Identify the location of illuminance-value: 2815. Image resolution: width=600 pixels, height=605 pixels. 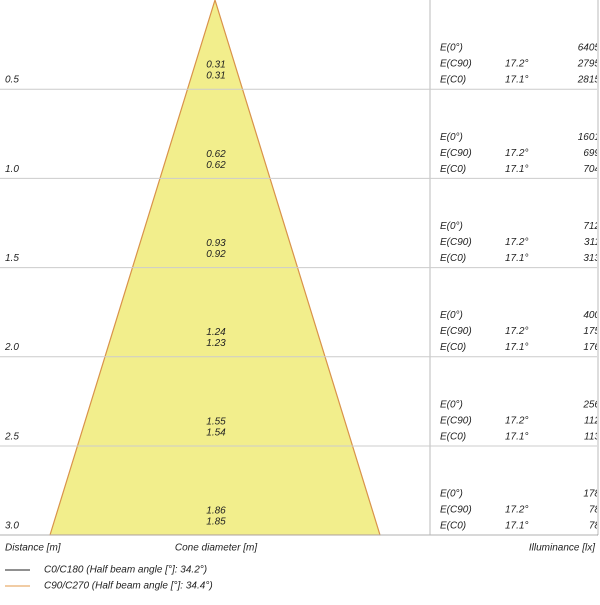
(588, 80).